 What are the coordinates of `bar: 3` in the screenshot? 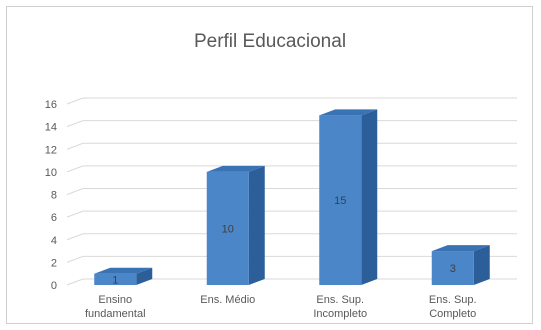 It's located at (460, 265).